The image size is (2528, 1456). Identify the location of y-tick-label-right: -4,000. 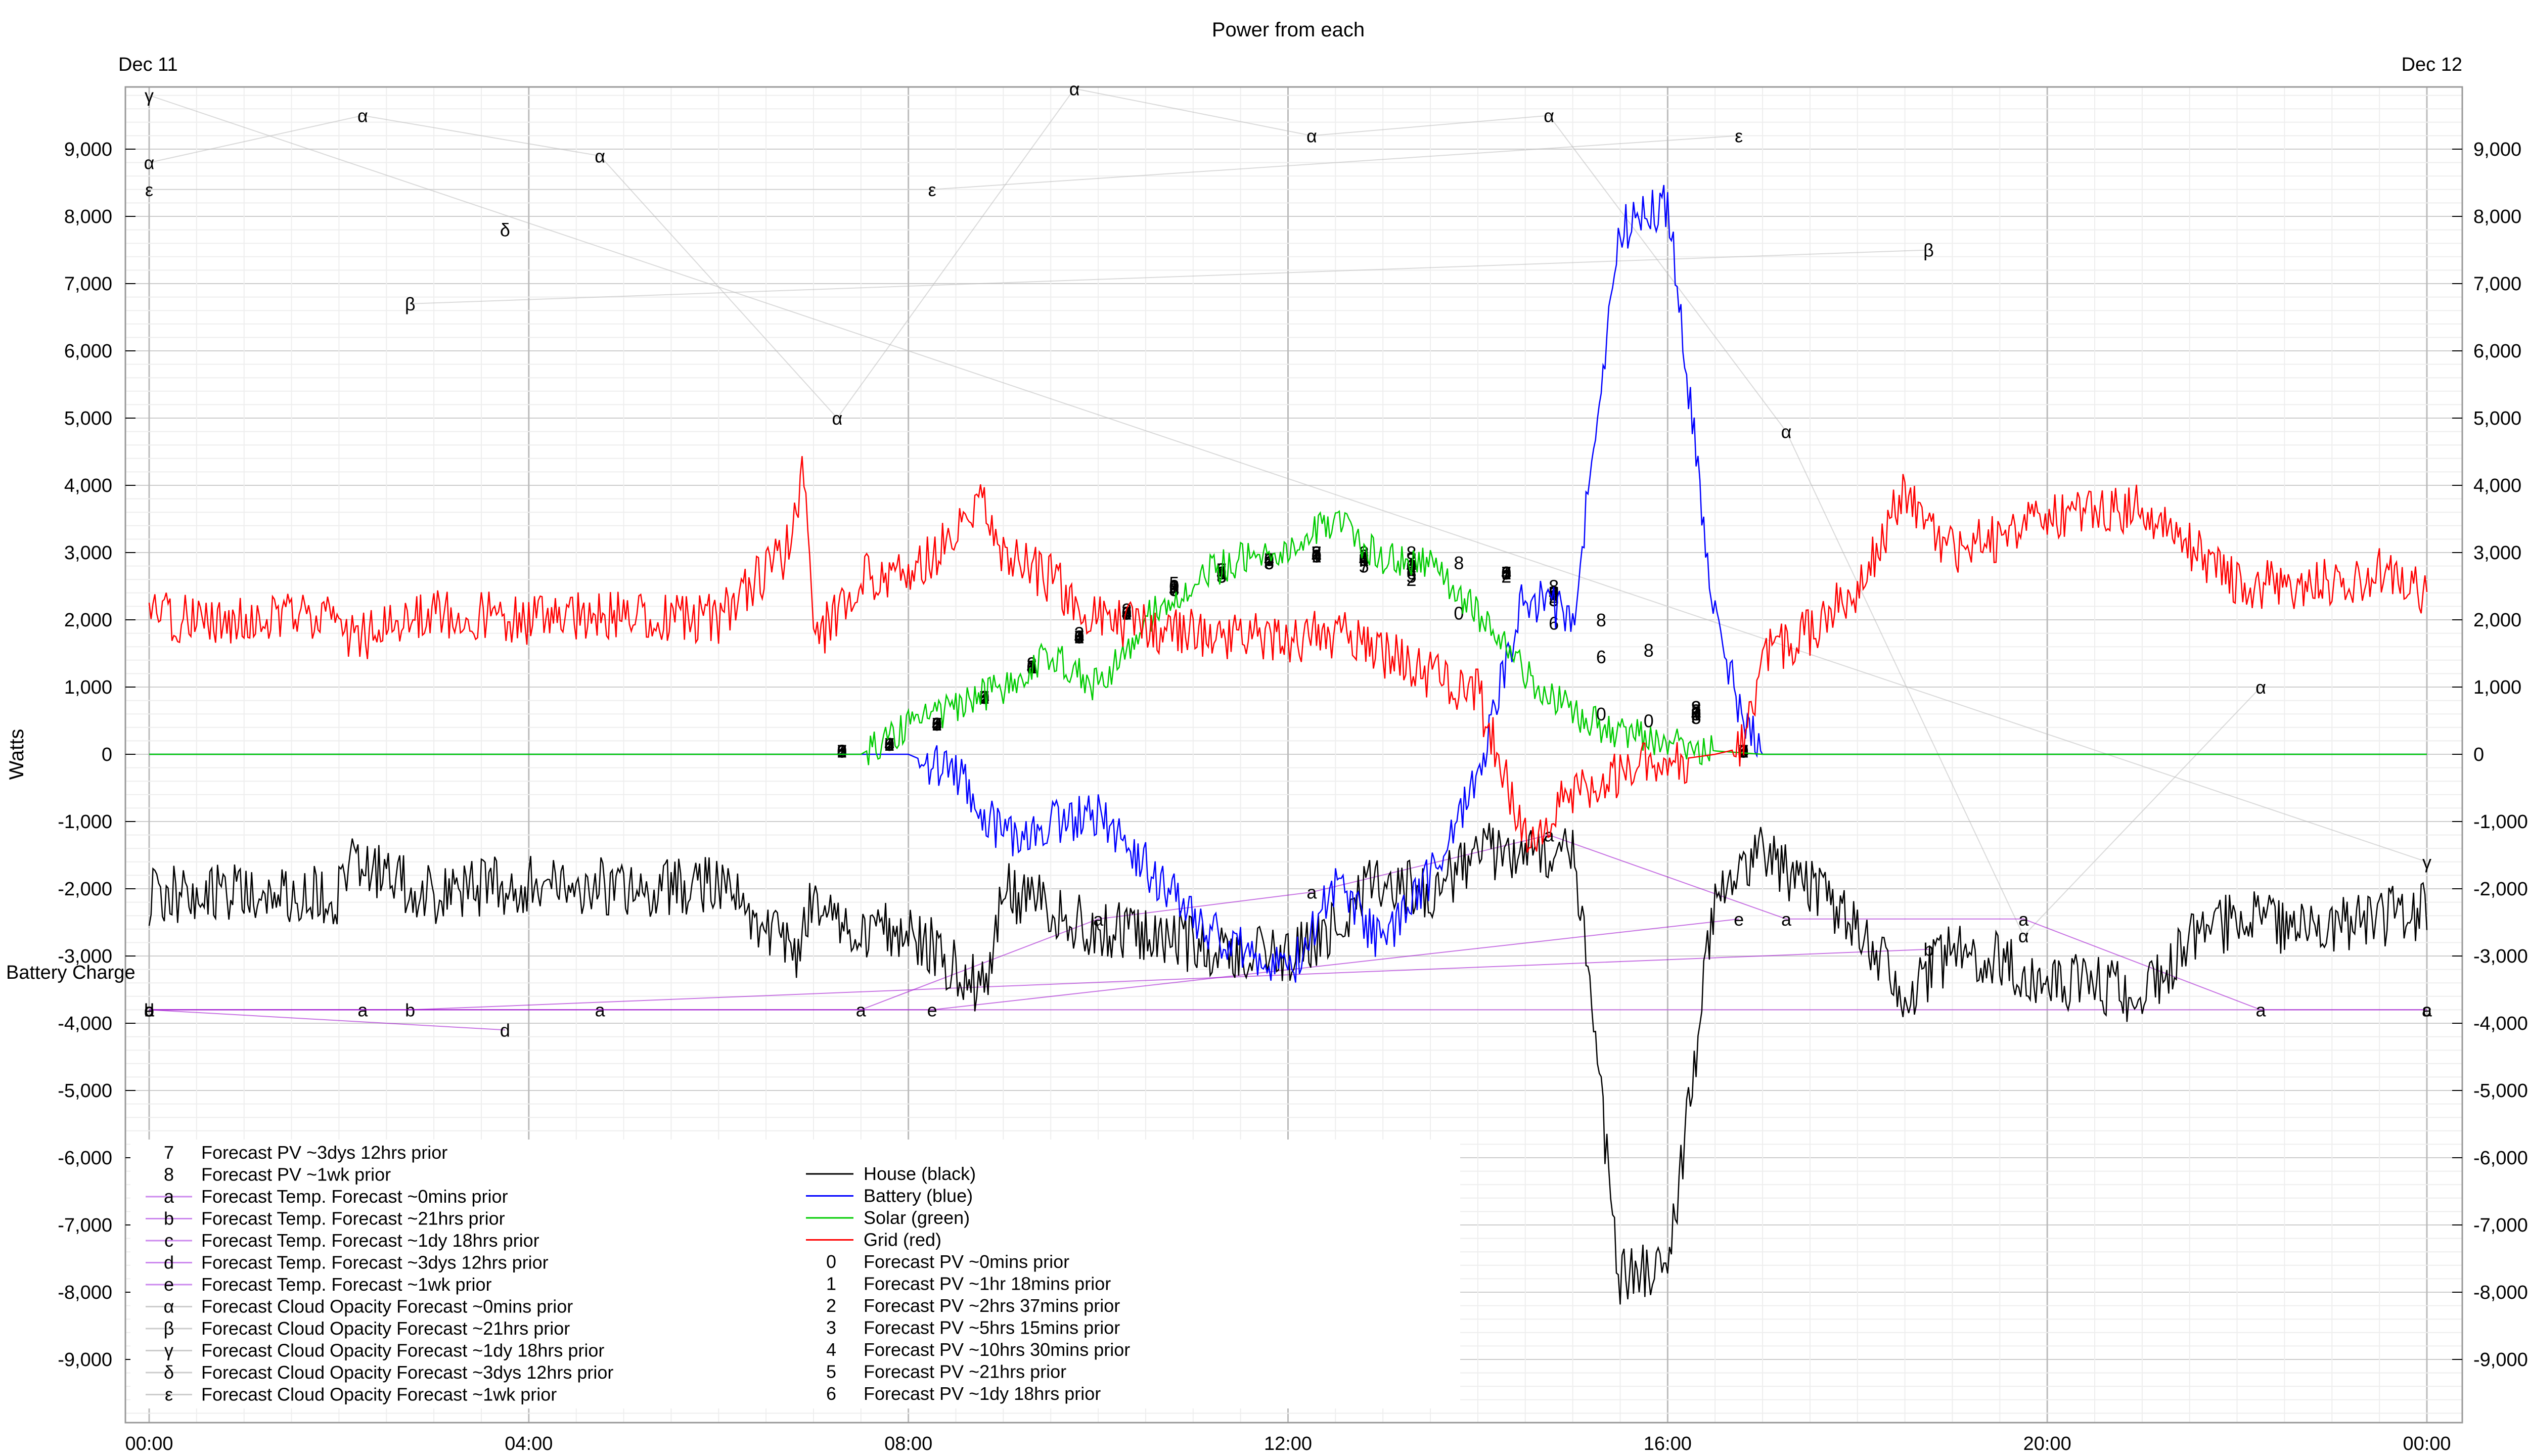
(2501, 1023).